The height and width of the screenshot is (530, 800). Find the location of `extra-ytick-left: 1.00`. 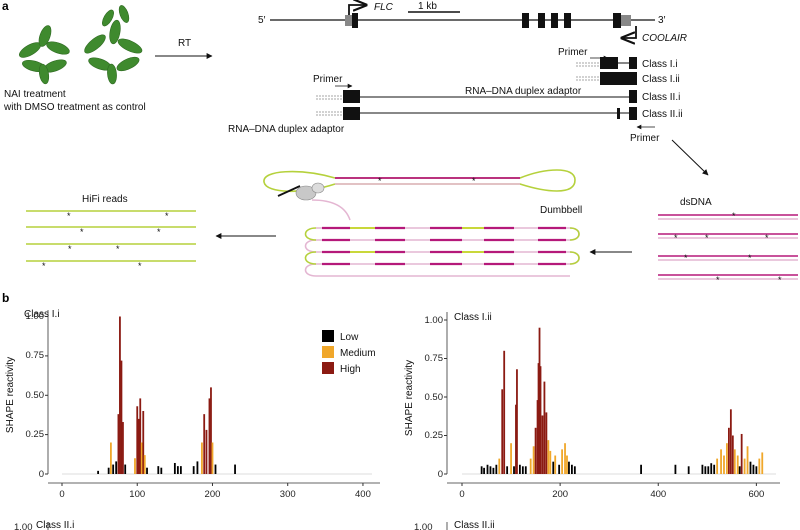

extra-ytick-left: 1.00 is located at coordinates (23, 526).